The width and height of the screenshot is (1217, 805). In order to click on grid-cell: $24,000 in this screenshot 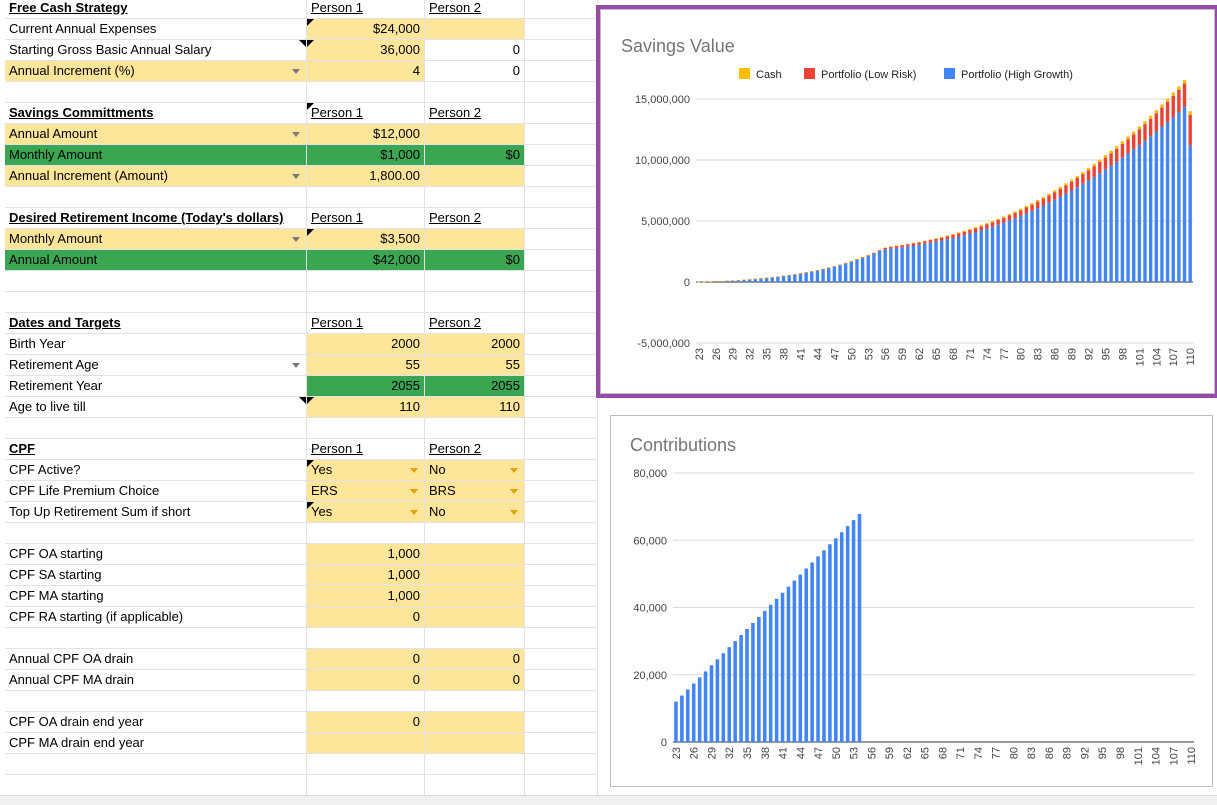, I will do `click(366, 29)`.